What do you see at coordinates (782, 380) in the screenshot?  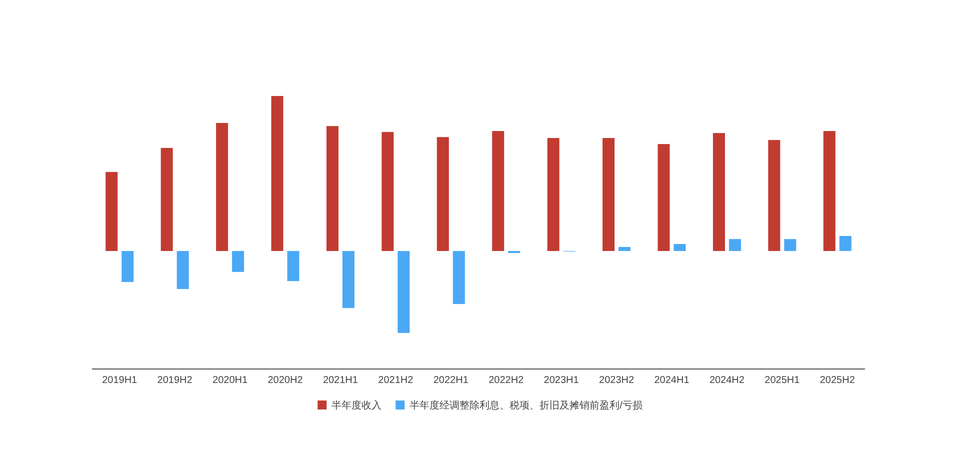 I see `x-tick-label: 2025H1` at bounding box center [782, 380].